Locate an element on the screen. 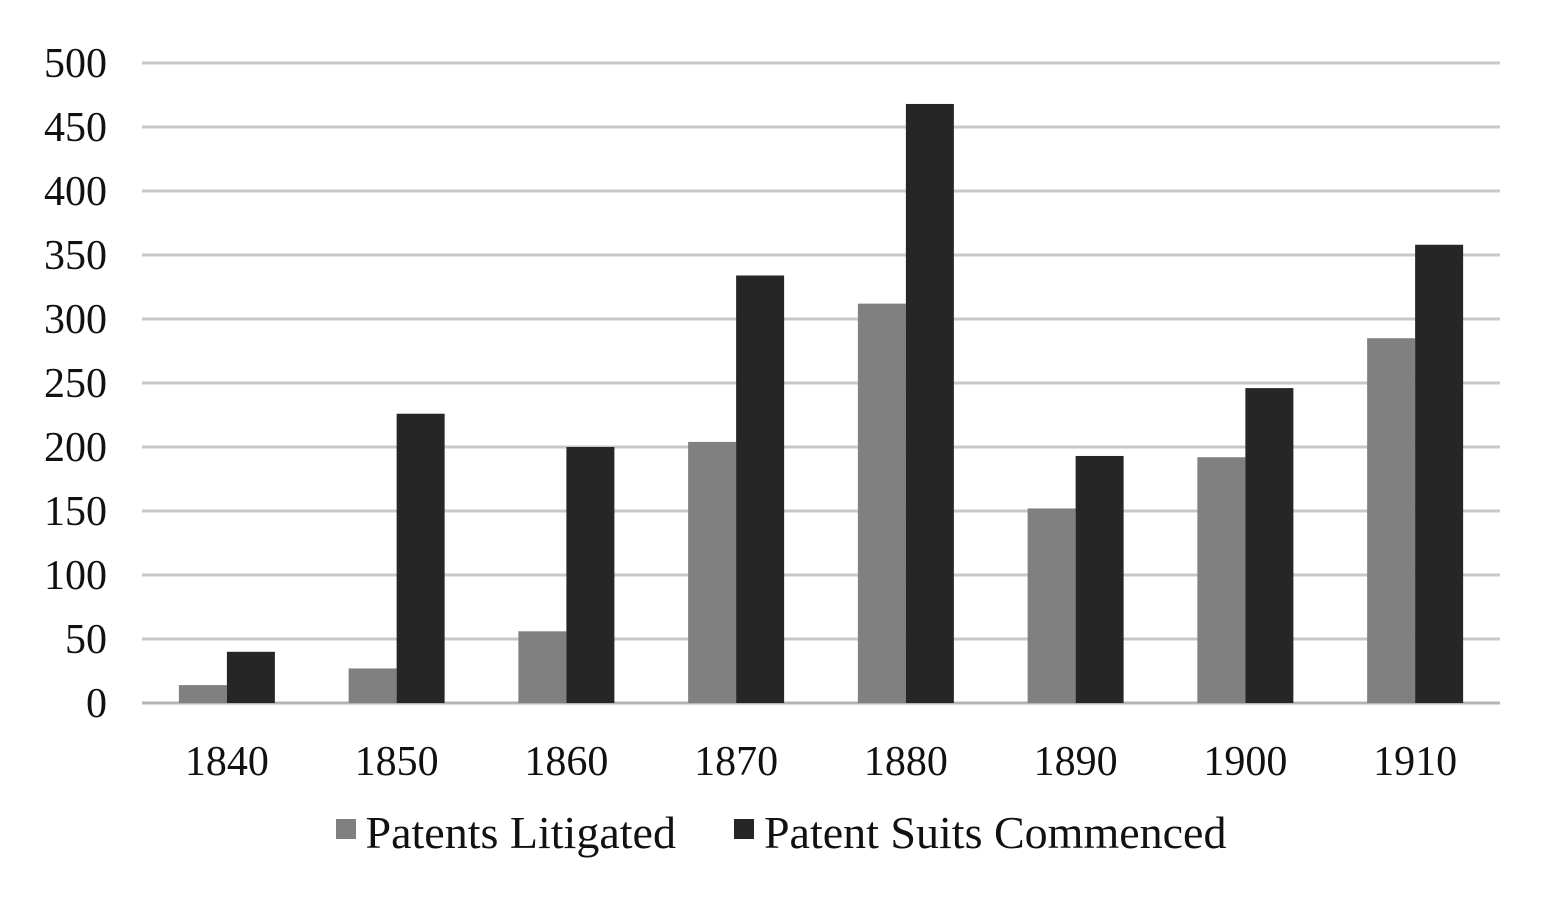 This screenshot has height=911, width=1562. y-tick-label-200: 200 is located at coordinates (75, 448).